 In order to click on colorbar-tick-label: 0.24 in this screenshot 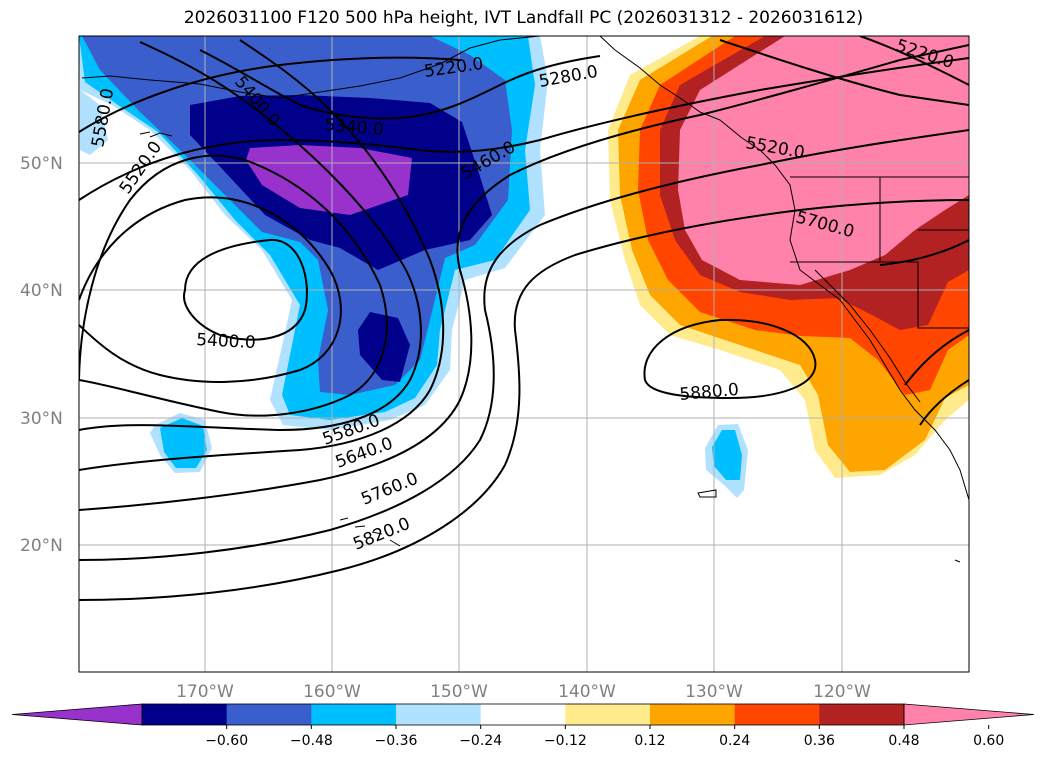, I will do `click(734, 741)`.